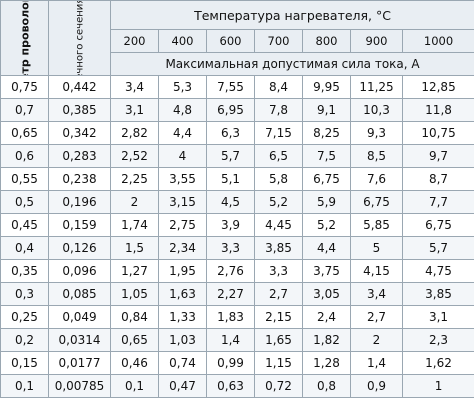 The width and height of the screenshot is (474, 400). Describe the element at coordinates (326, 110) in the screenshot. I see `table-cell: 9,1` at that location.